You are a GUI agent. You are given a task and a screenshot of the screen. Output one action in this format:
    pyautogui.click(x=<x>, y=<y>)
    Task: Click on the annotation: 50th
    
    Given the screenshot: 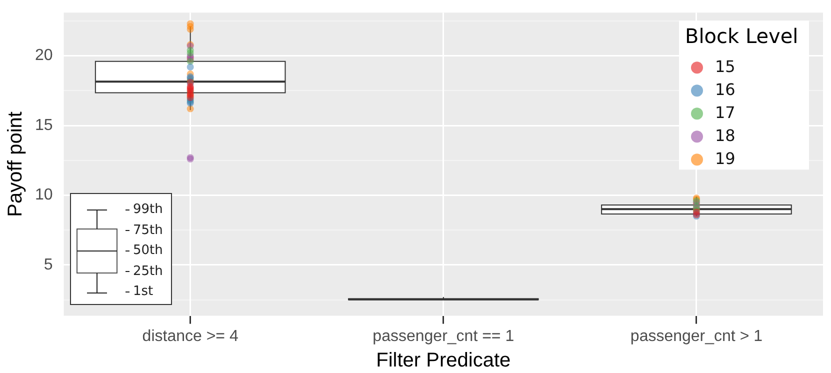 What is the action you would take?
    pyautogui.click(x=148, y=250)
    